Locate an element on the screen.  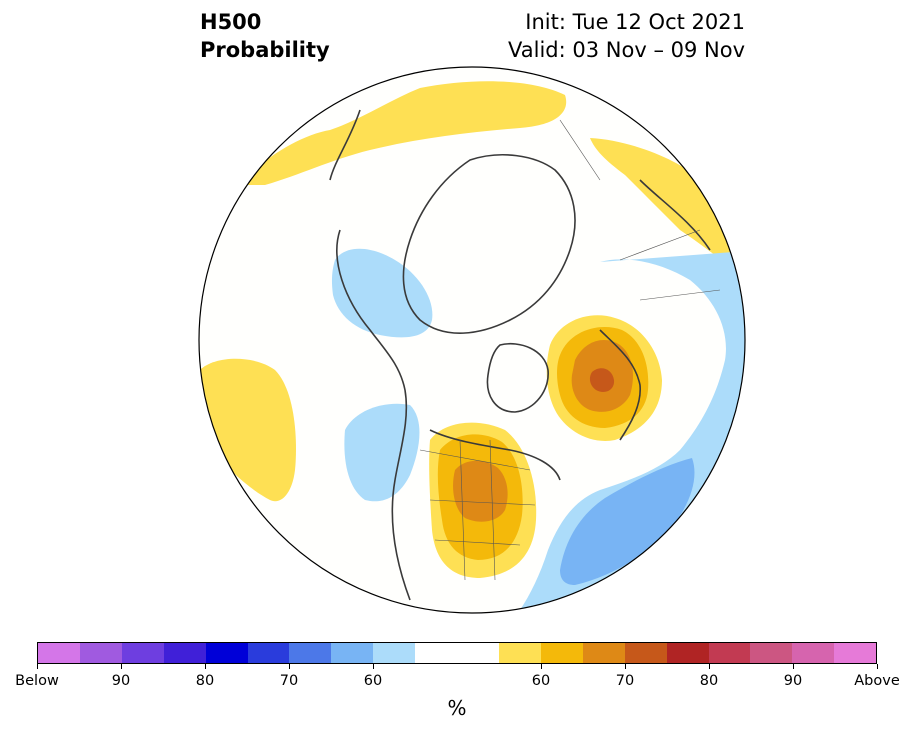
colorbar-tick-label: Above is located at coordinates (877, 681).